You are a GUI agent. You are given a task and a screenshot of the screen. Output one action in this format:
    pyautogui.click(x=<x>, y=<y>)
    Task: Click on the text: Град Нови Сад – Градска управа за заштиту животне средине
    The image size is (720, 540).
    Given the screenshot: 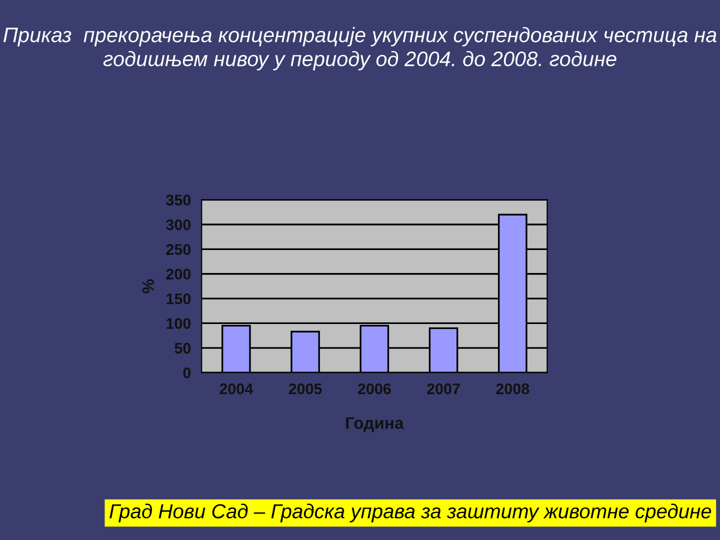 What is the action you would take?
    pyautogui.click(x=411, y=513)
    